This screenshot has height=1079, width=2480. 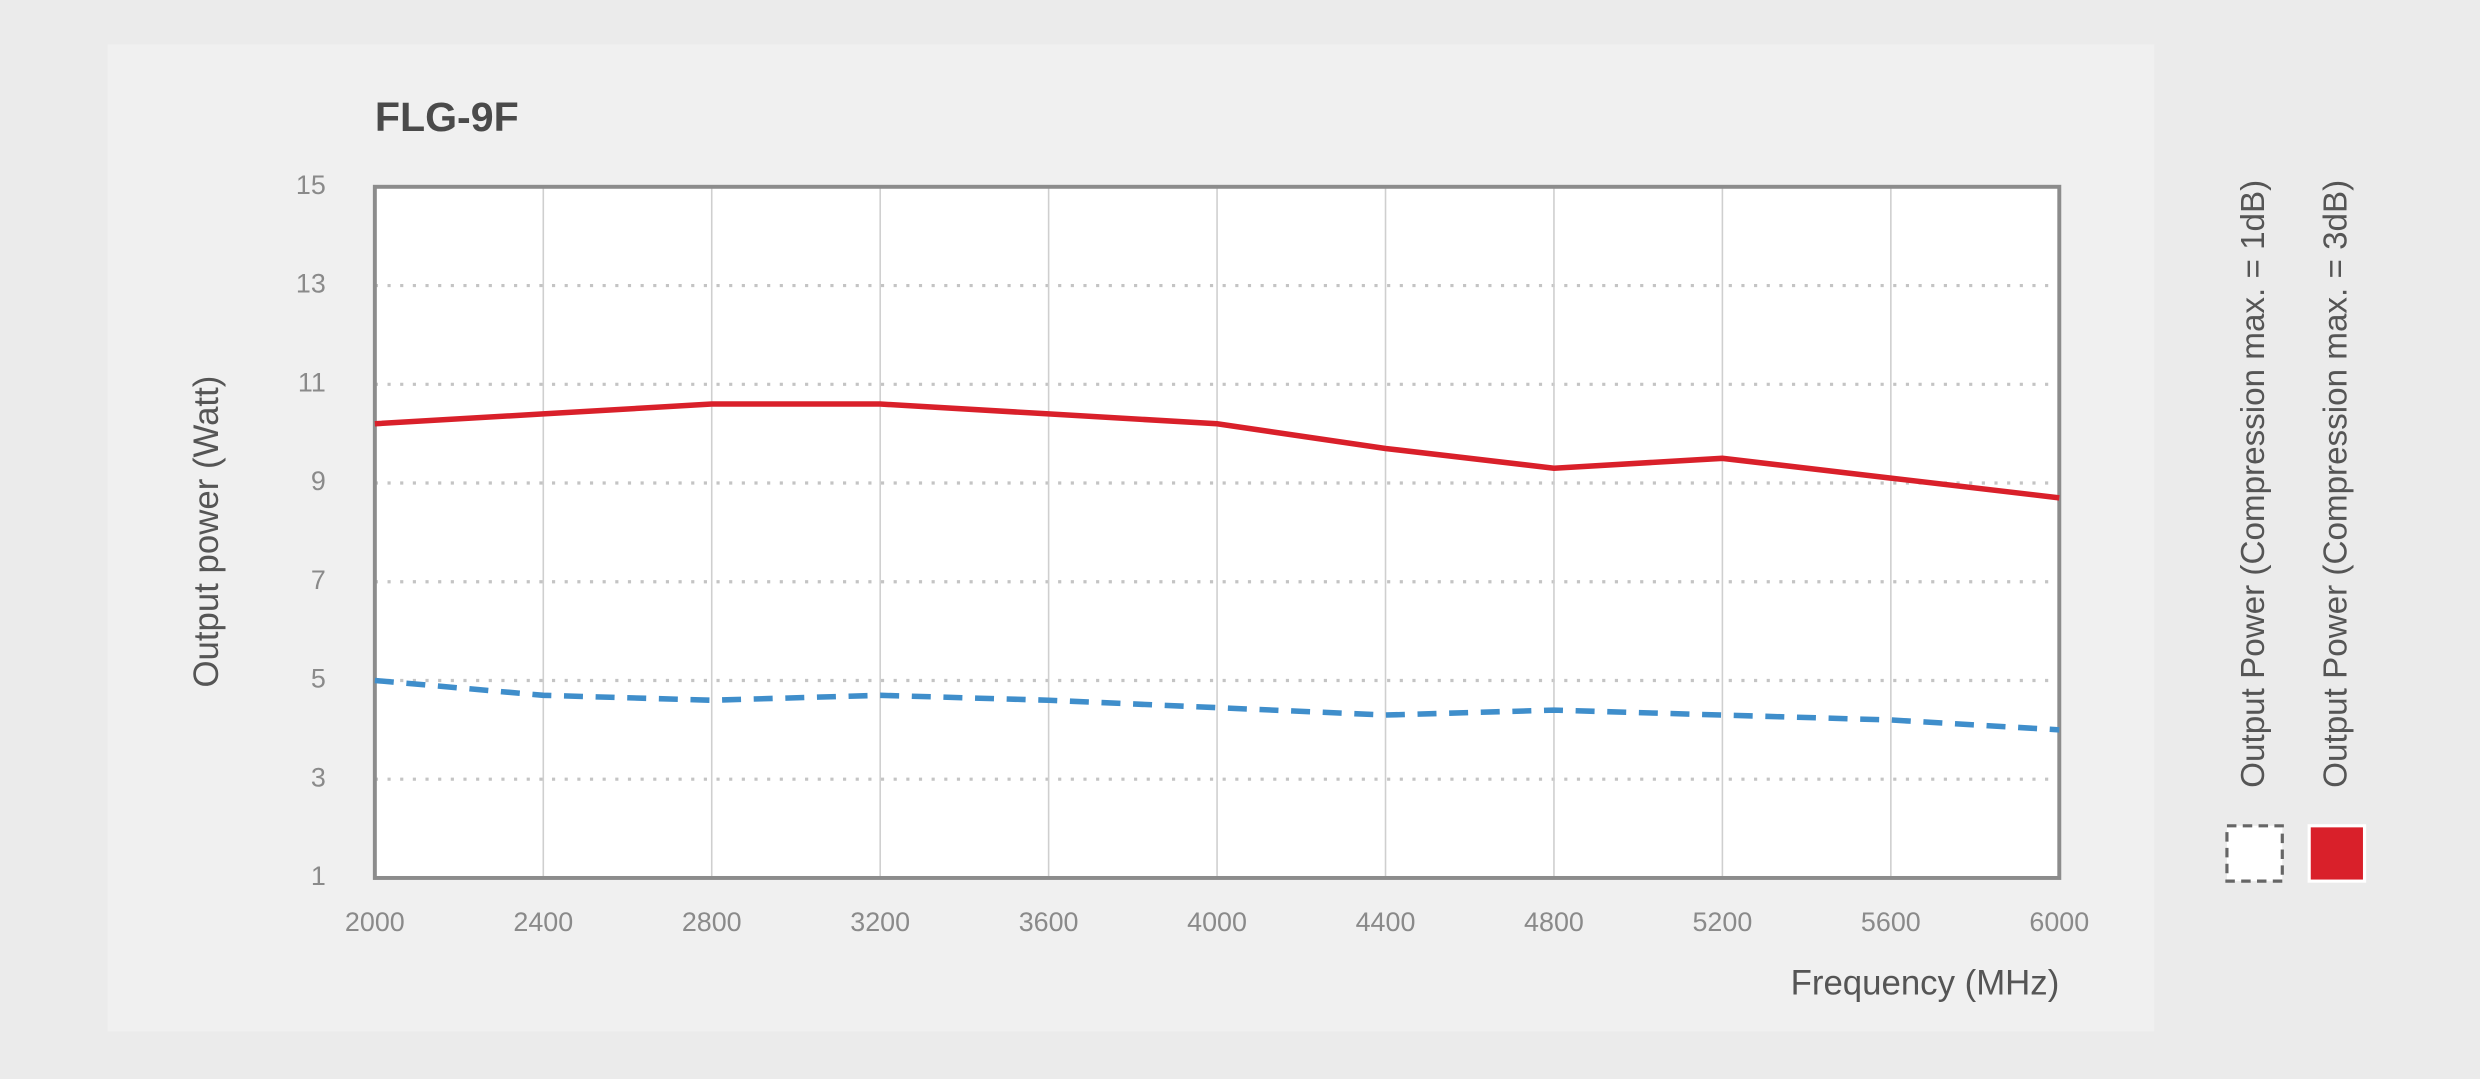 I want to click on x-axis-label: Frequency (MHz), so click(x=1925, y=984).